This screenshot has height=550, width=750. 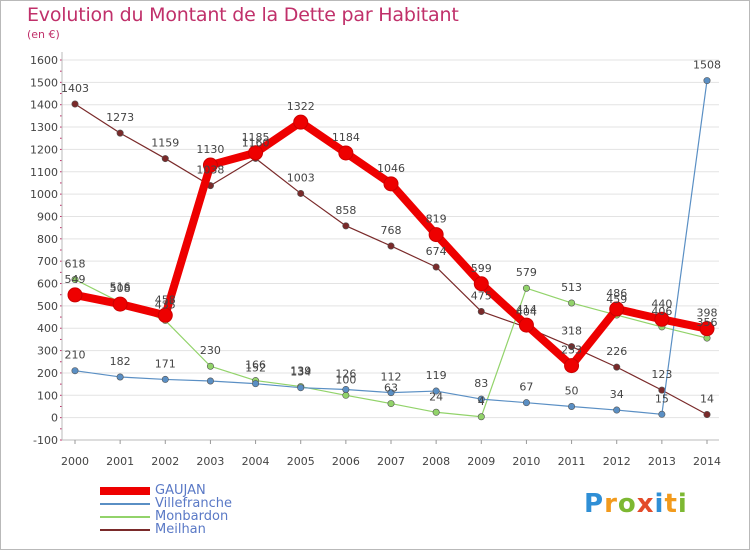 What do you see at coordinates (255, 368) in the screenshot?
I see `data-label-villefranche: 152` at bounding box center [255, 368].